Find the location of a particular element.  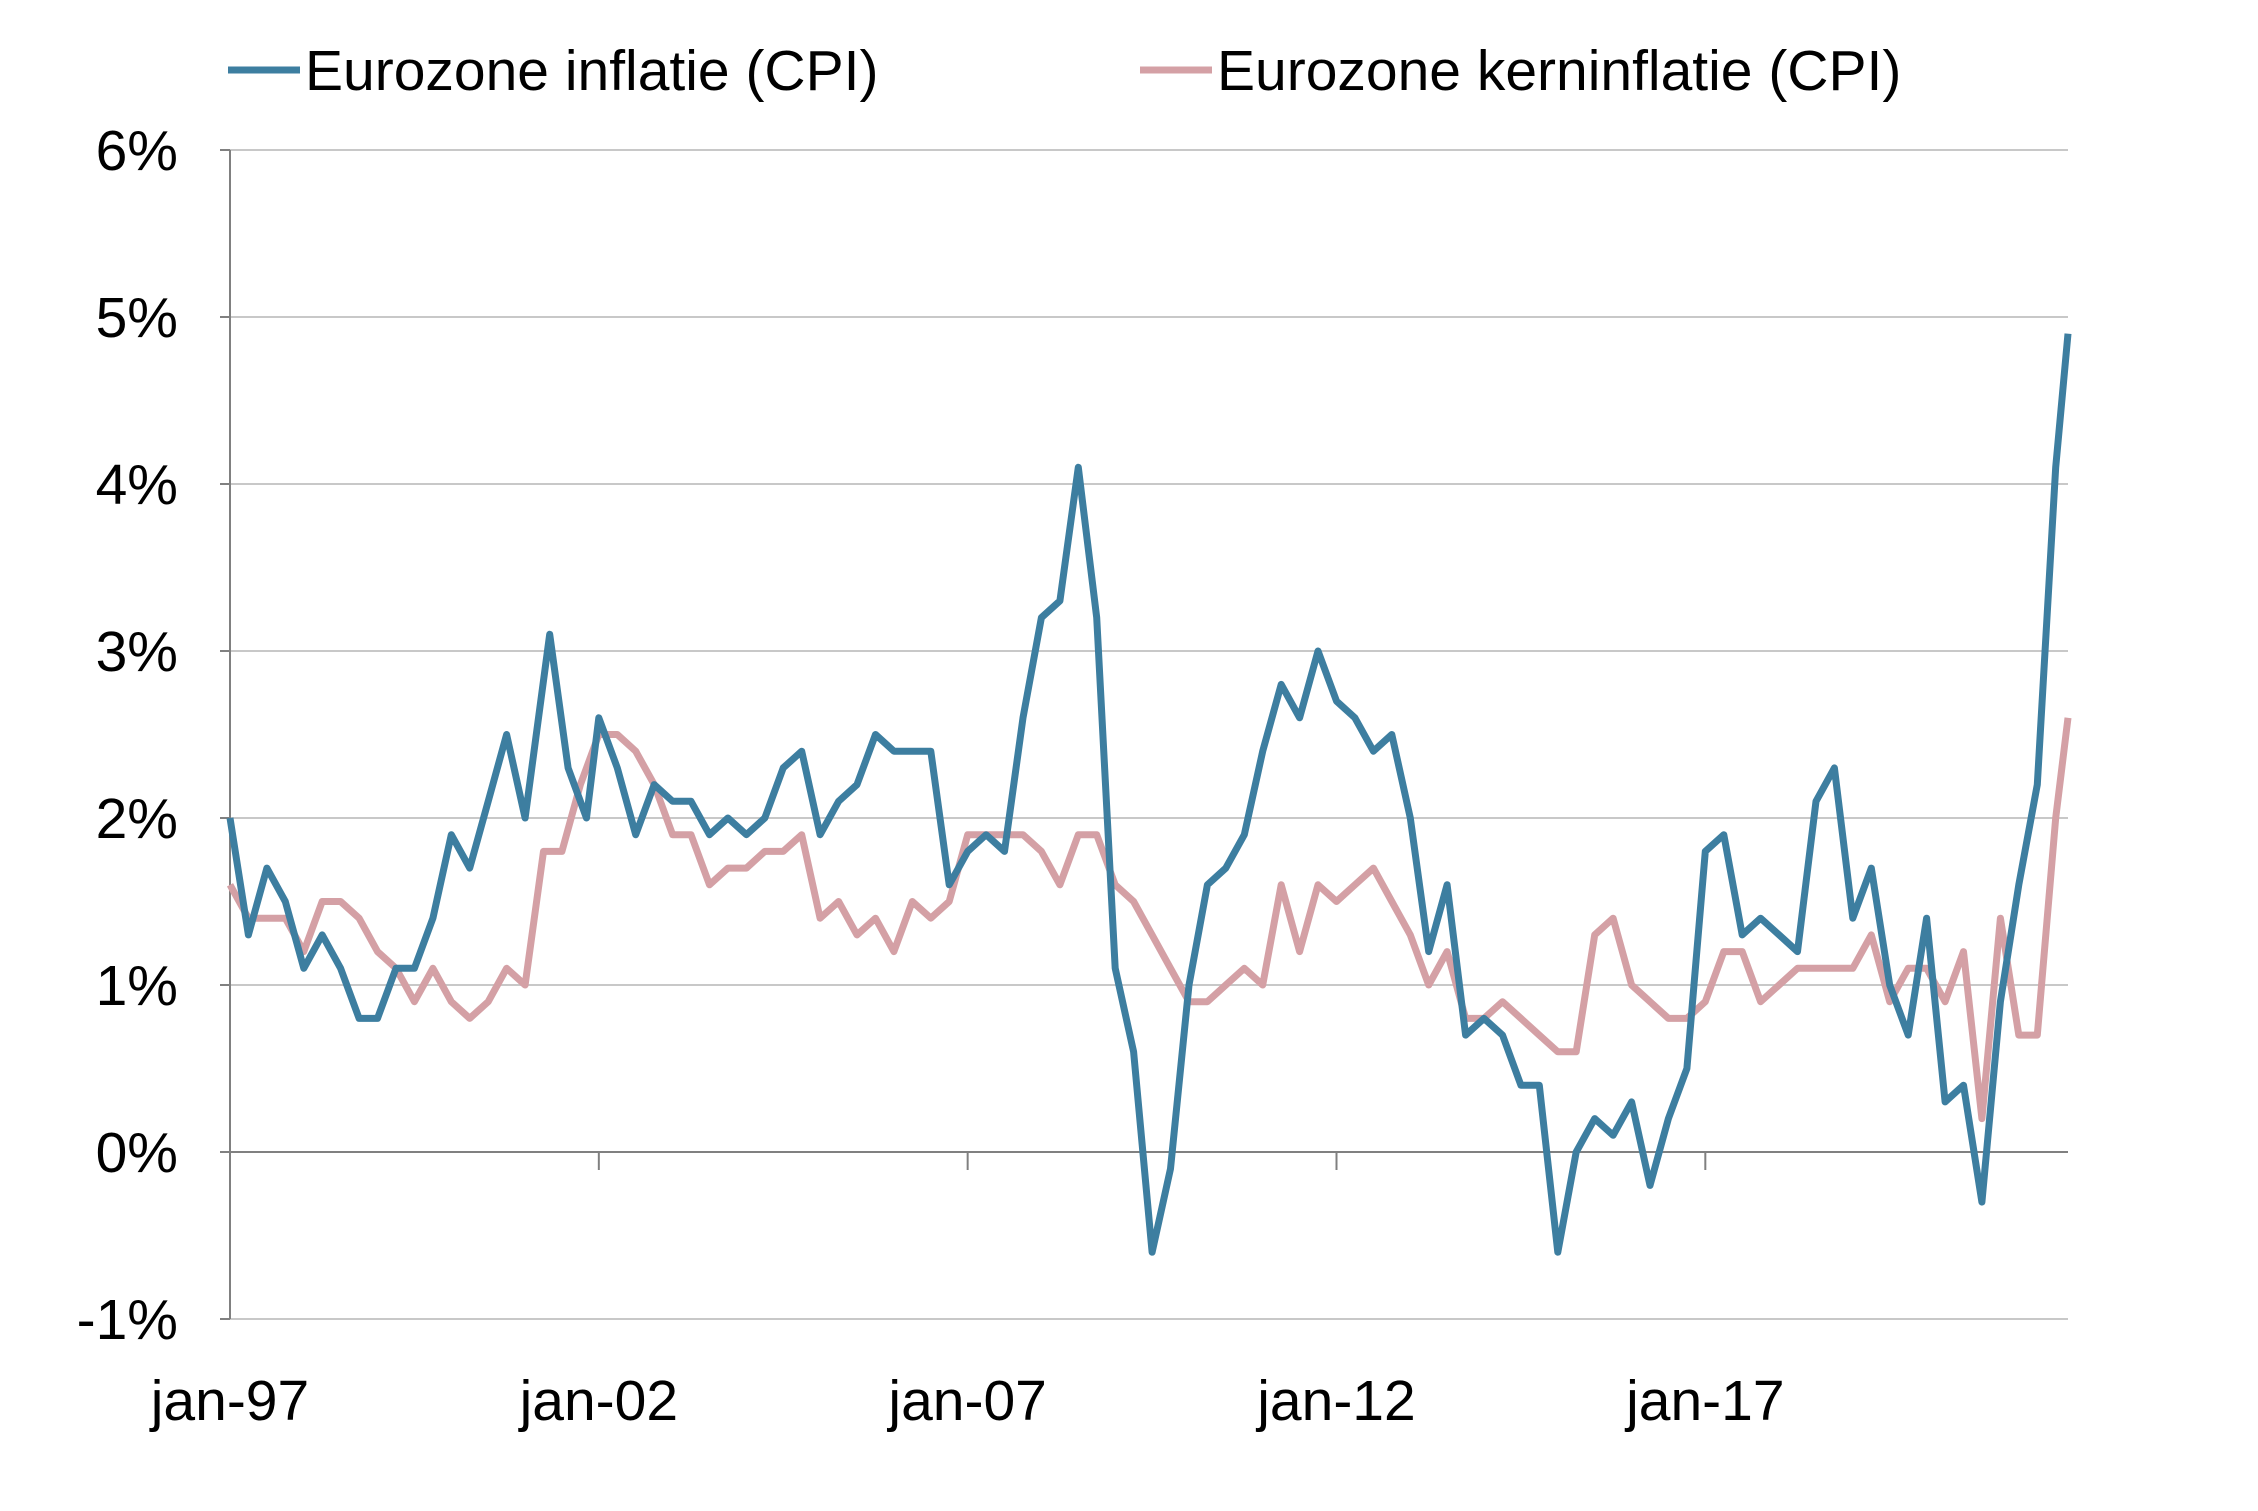

legend-label-inflatie: Eurozone inflatie (CPI) is located at coordinates (591, 71).